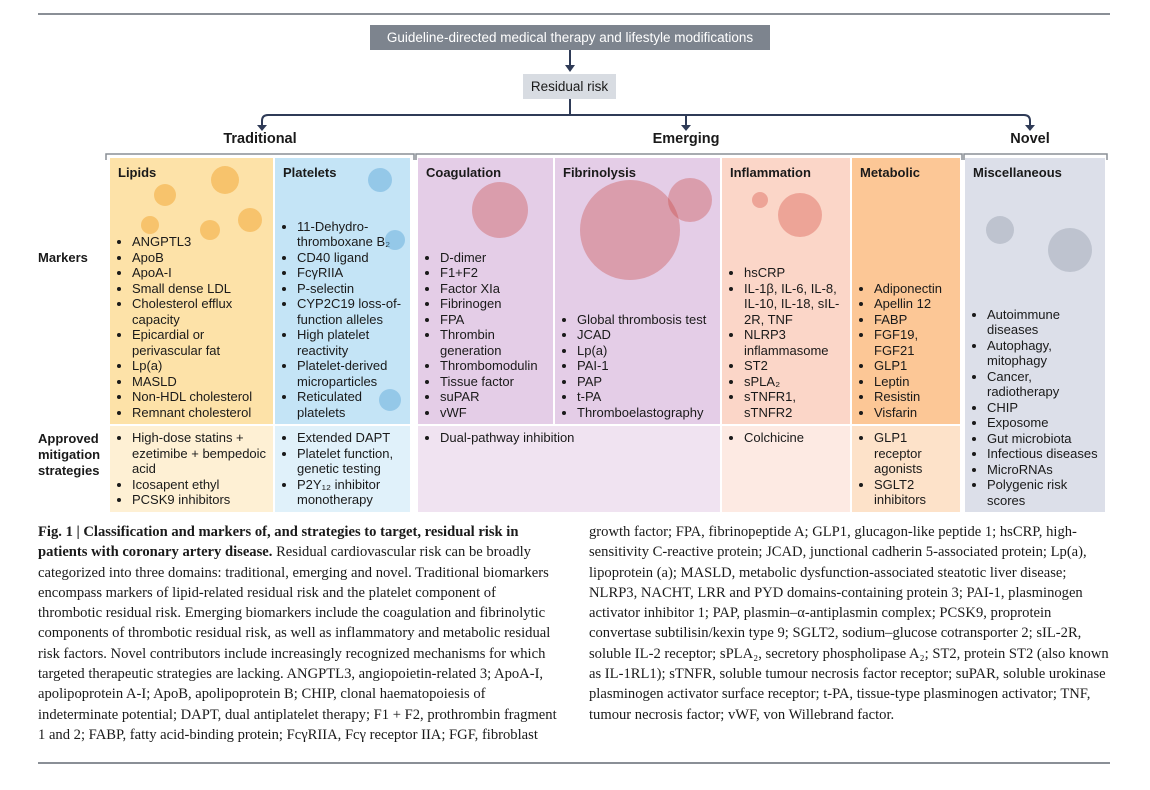 This screenshot has height=790, width=1150. What do you see at coordinates (915, 342) in the screenshot?
I see `marker-item: FGF19, FGF21` at bounding box center [915, 342].